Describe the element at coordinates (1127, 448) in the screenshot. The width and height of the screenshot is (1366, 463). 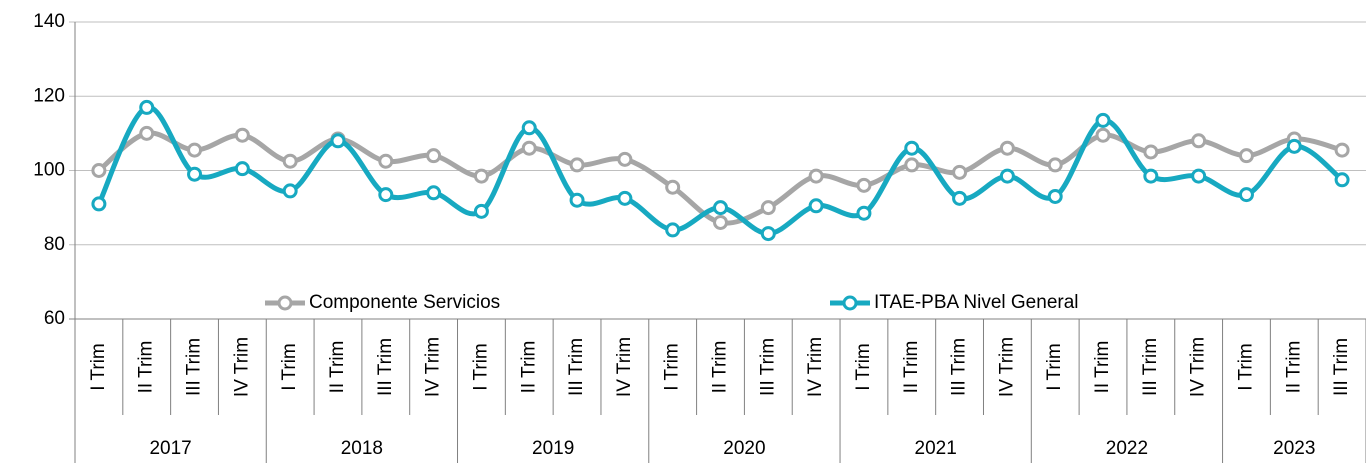
I see `year-label: 2022` at that location.